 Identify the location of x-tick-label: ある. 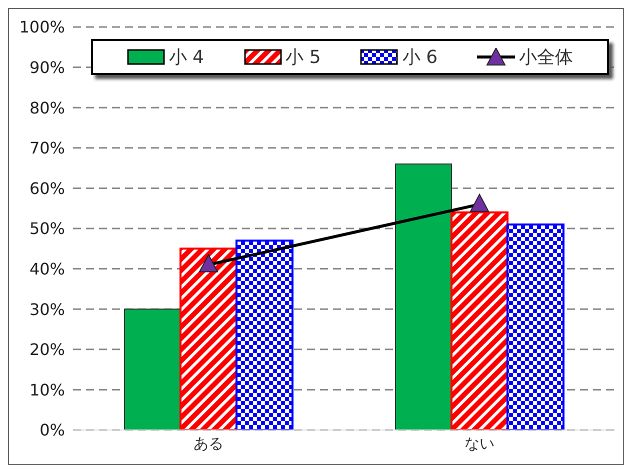
(209, 443).